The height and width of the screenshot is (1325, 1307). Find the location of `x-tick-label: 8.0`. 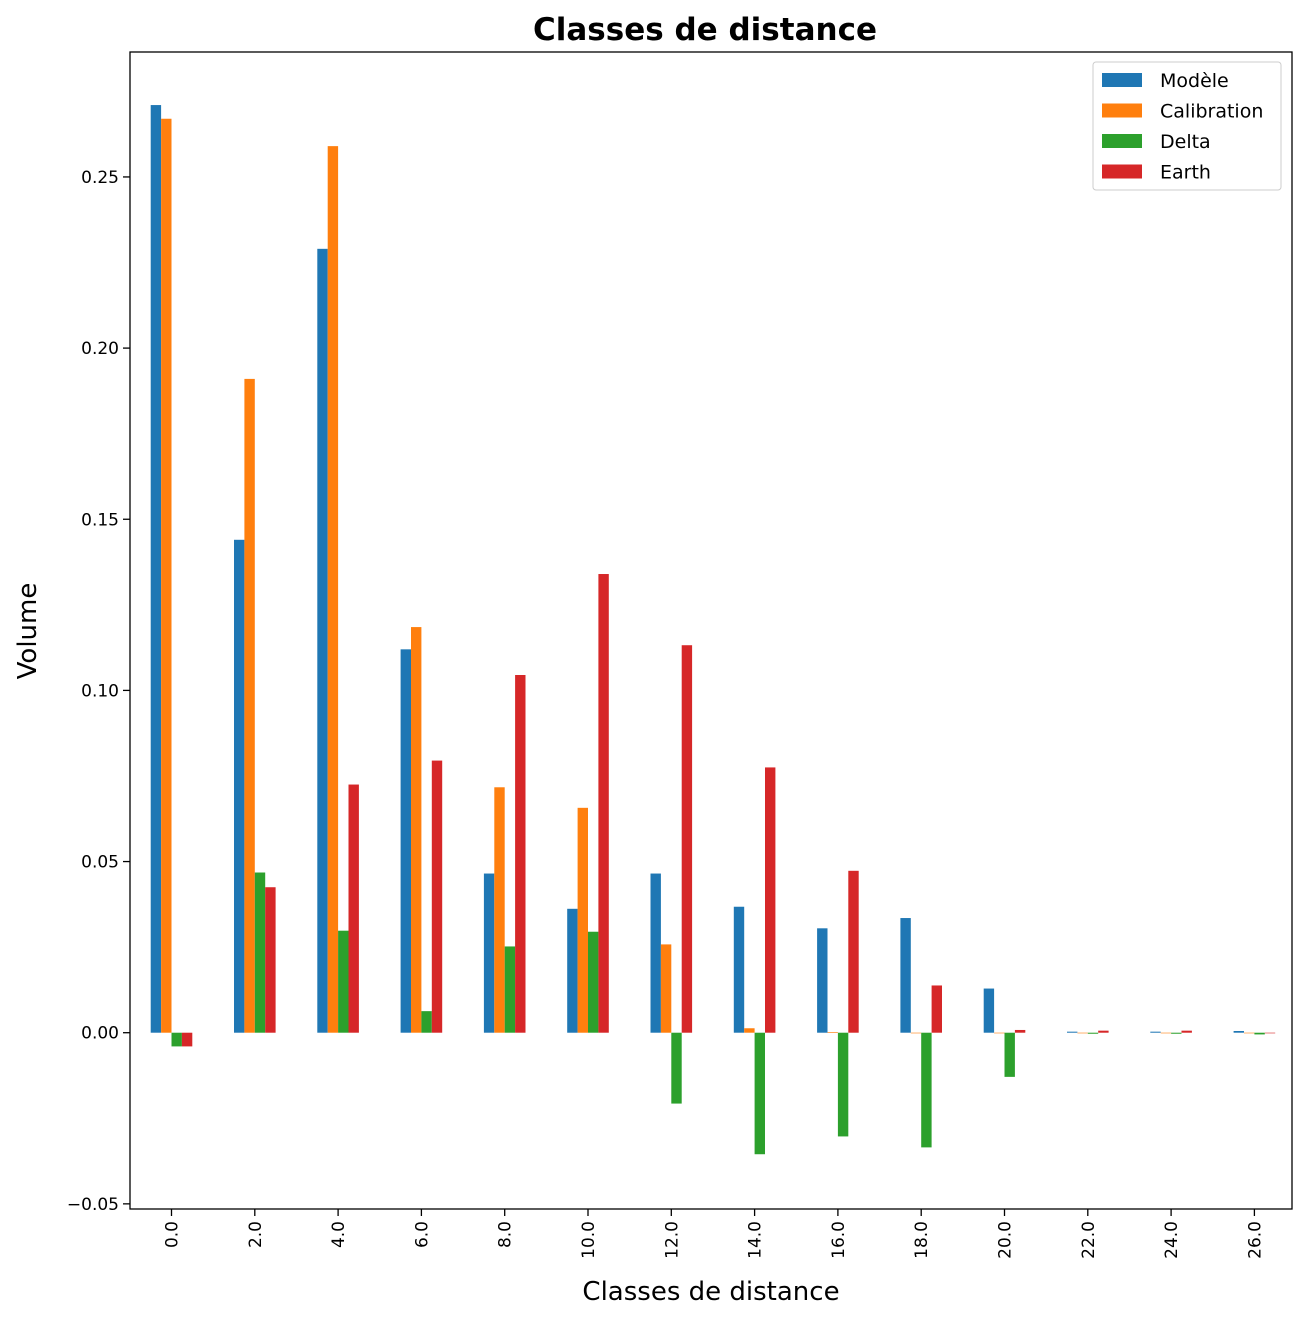

x-tick-label: 8.0 is located at coordinates (506, 1234).